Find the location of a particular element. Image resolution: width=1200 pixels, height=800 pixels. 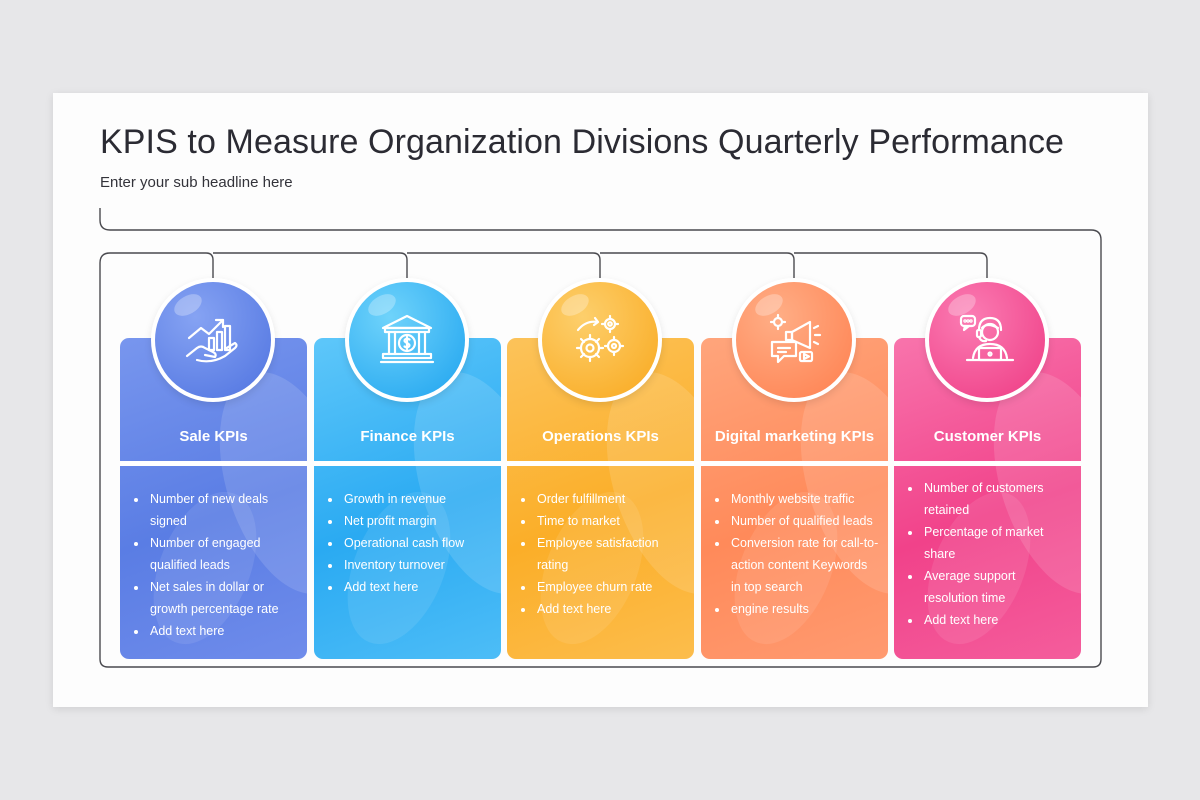

list-item: Number of customers retained is located at coordinates (997, 499).